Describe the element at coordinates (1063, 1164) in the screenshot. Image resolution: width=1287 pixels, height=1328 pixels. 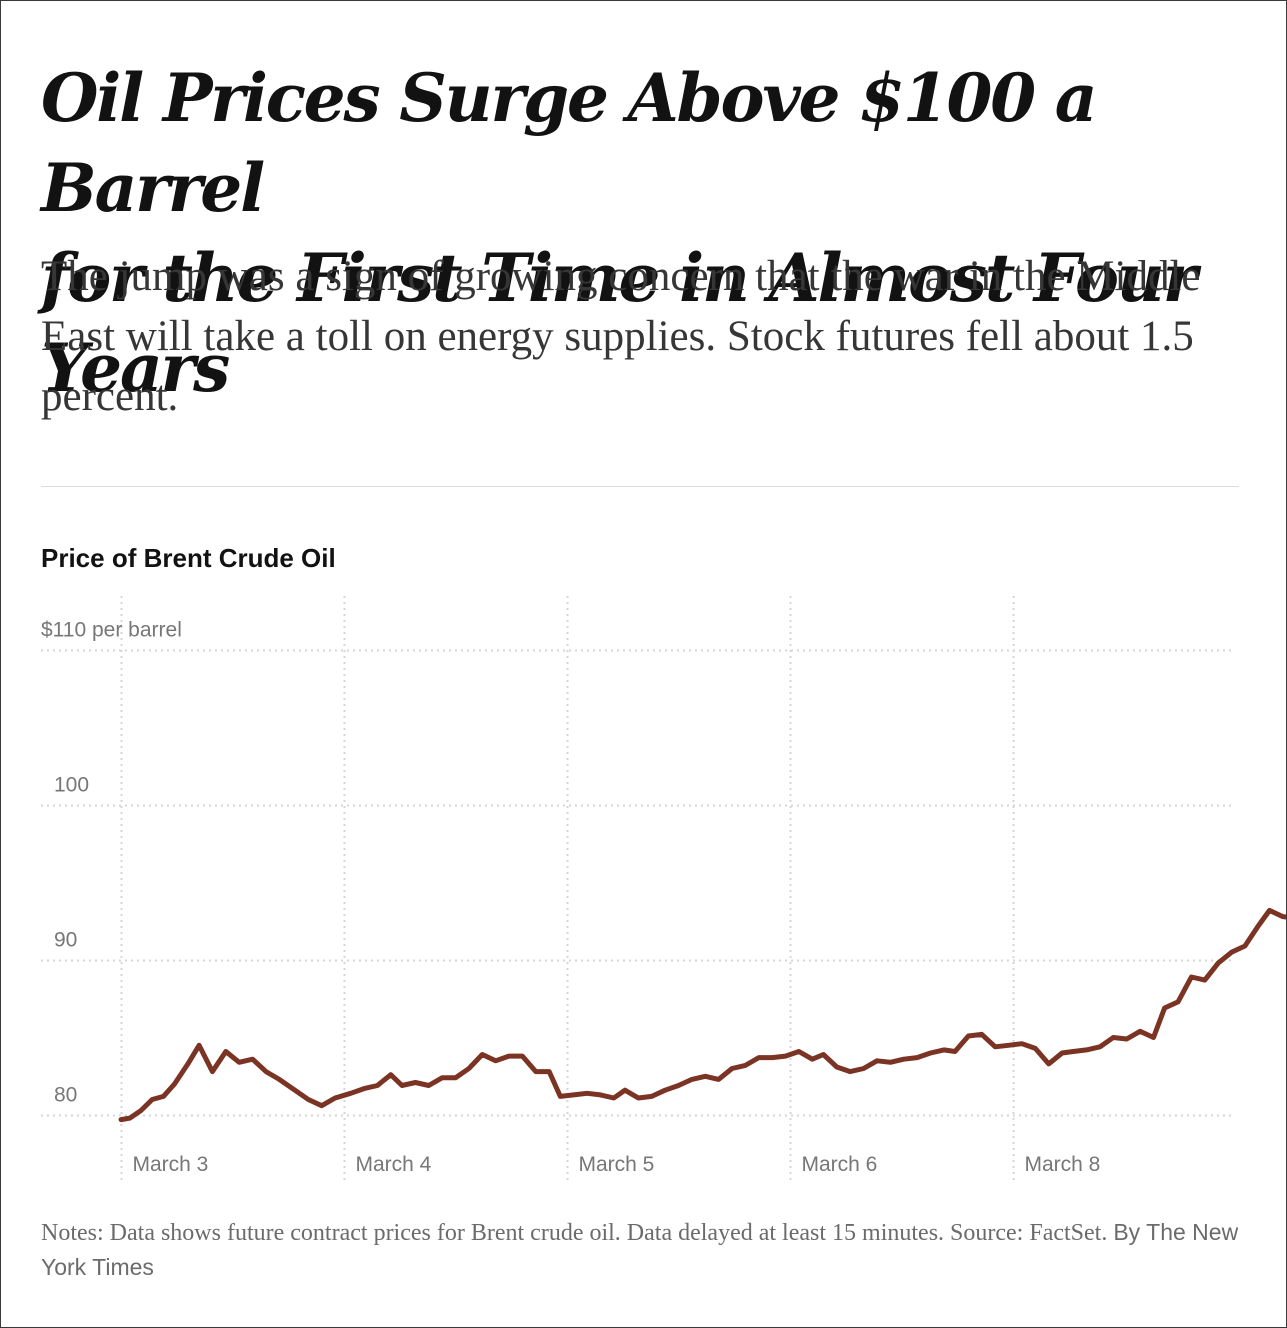
I see `x-tick-label: March 8` at that location.